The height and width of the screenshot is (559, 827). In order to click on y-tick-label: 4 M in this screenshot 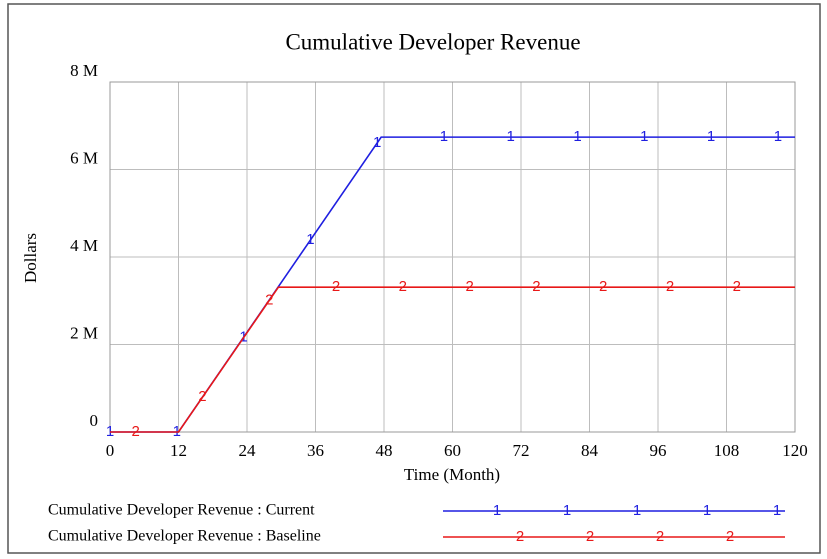, I will do `click(84, 245)`.